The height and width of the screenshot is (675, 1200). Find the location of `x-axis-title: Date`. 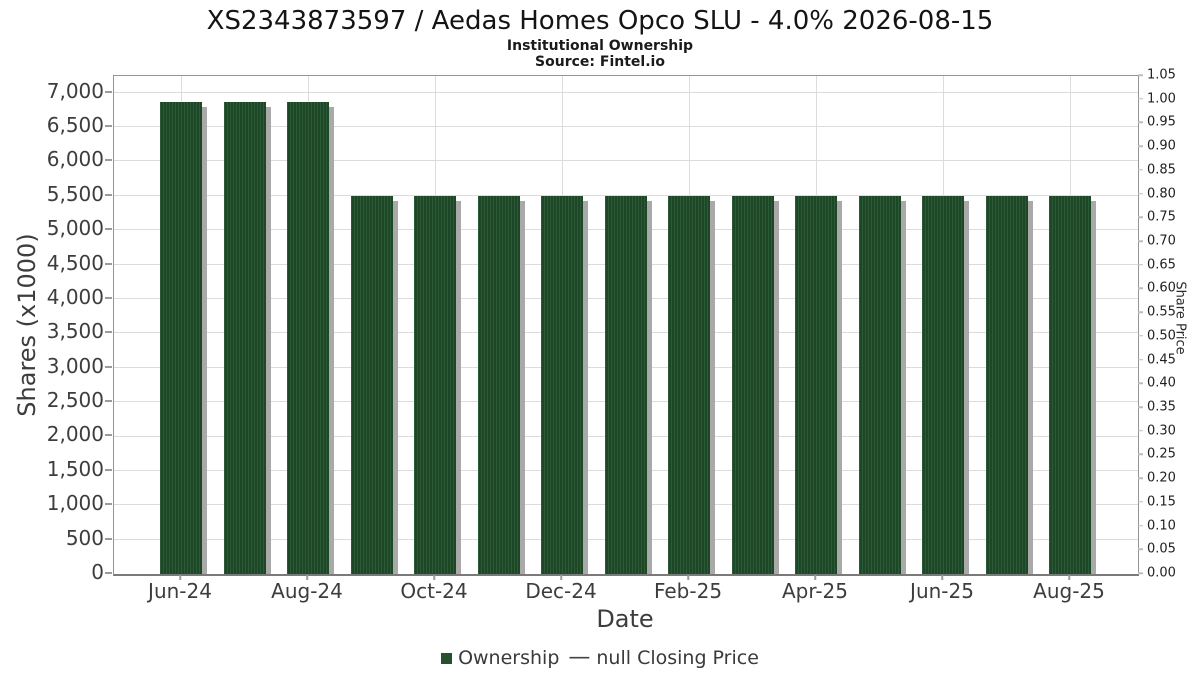

x-axis-title: Date is located at coordinates (625, 619).